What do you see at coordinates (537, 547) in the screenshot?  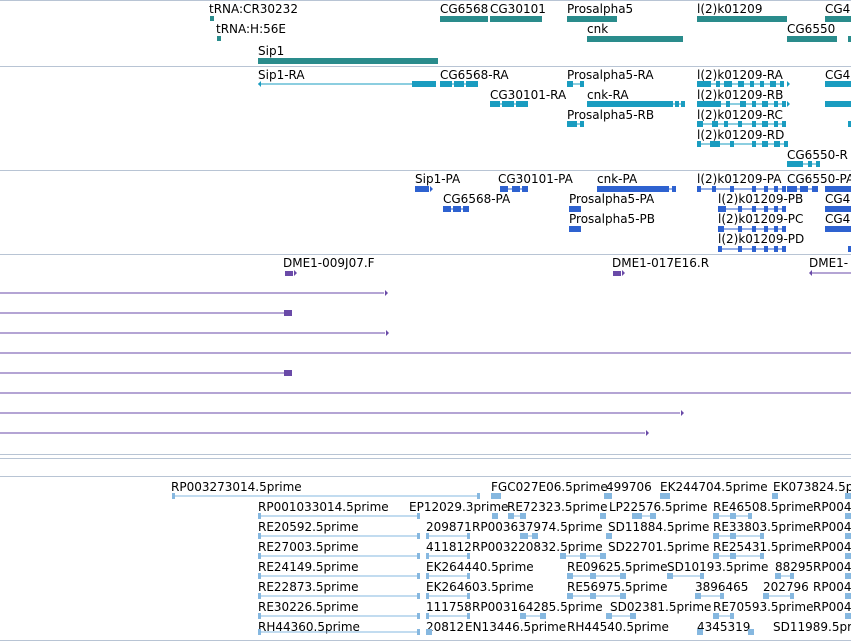 I see `feature-label: RP003220832.5prime` at bounding box center [537, 547].